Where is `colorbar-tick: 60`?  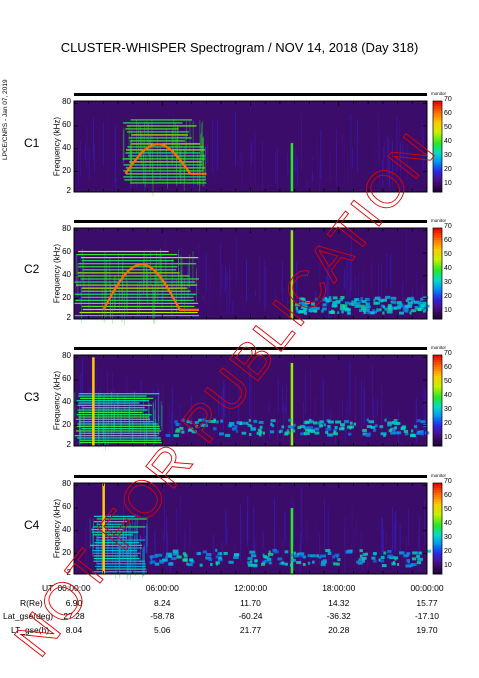 colorbar-tick: 60 is located at coordinates (448, 495).